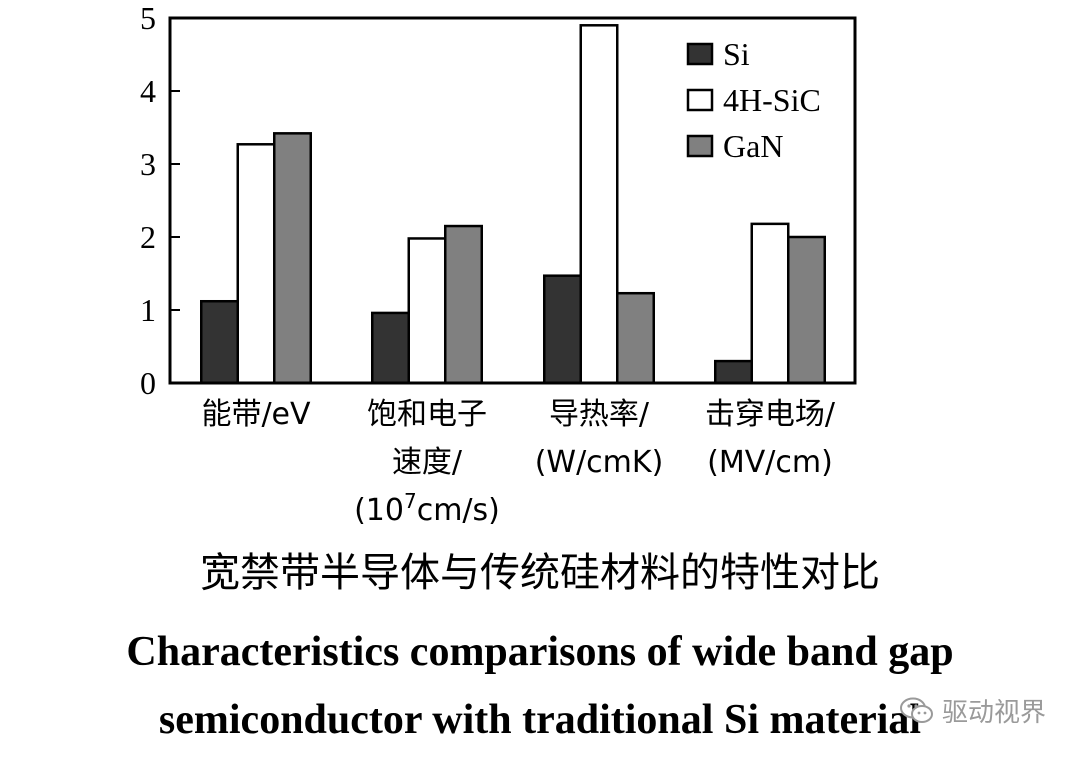 The height and width of the screenshot is (757, 1080). Describe the element at coordinates (916, 710) in the screenshot. I see `wechat-icon` at that location.